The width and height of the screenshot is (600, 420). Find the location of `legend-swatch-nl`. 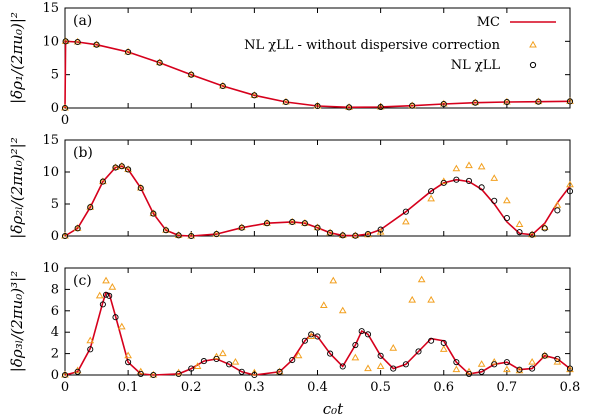

legend-swatch-nl is located at coordinates (533, 65).